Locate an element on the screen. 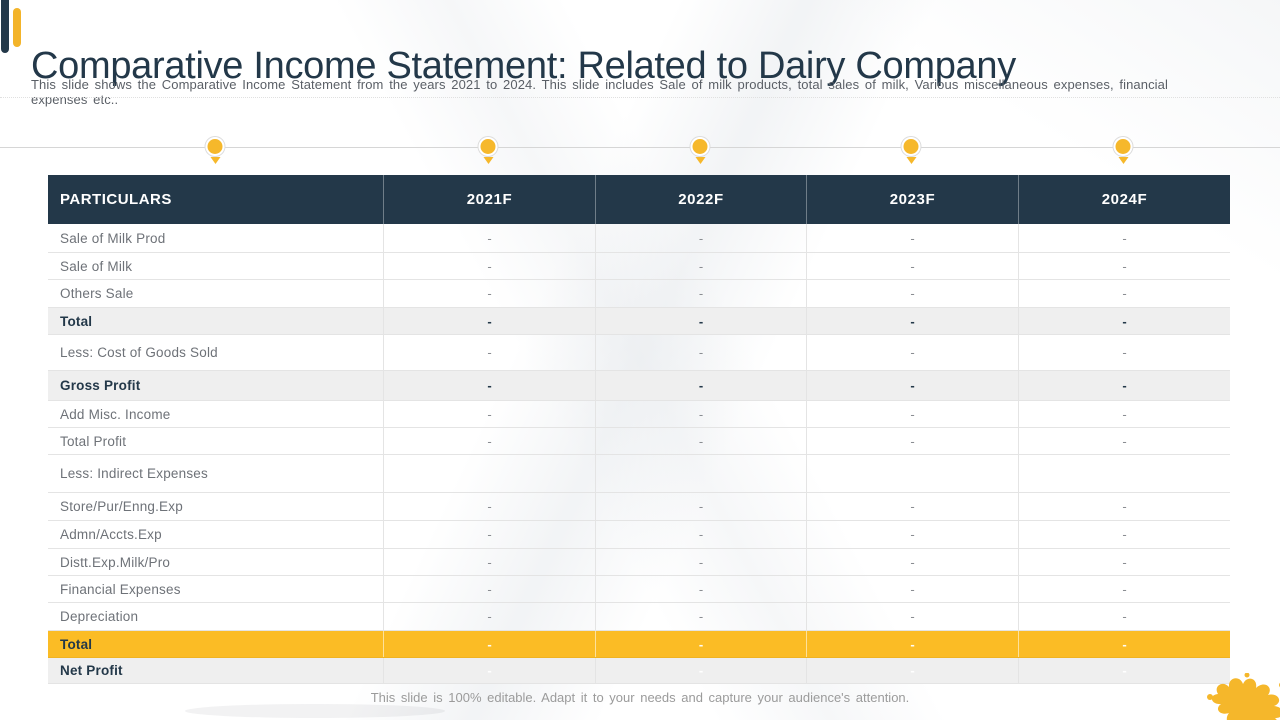  title-accent-bar-navy is located at coordinates (5, 26).